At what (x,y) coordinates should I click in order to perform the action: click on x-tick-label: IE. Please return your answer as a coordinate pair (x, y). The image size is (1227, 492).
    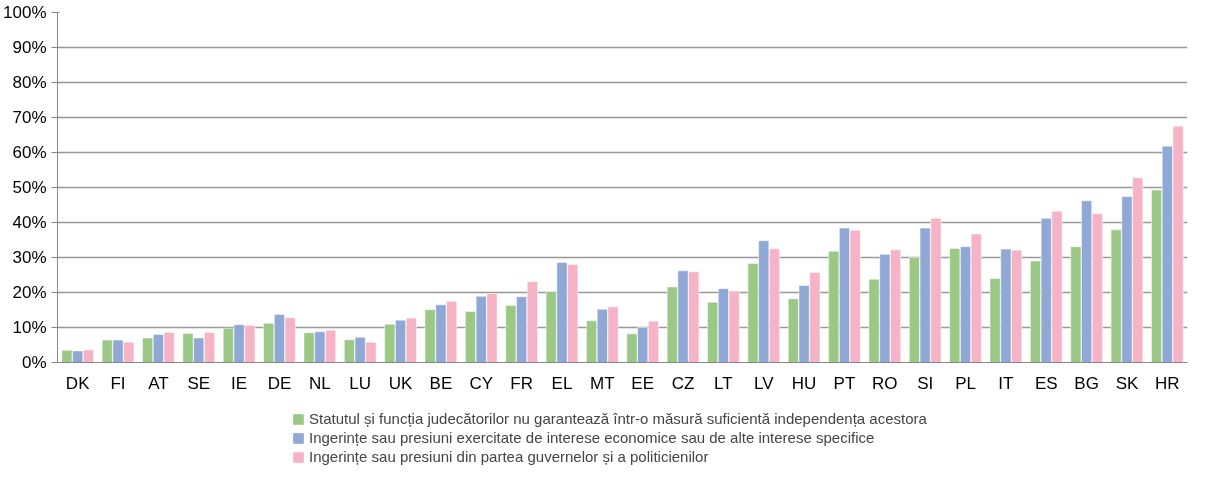
    Looking at the image, I should click on (239, 383).